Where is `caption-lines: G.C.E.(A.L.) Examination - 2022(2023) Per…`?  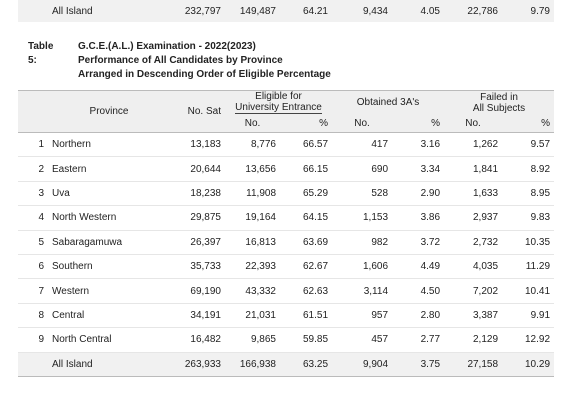
caption-lines: G.C.E.(A.L.) Examination - 2022(2023) Per… is located at coordinates (238, 61).